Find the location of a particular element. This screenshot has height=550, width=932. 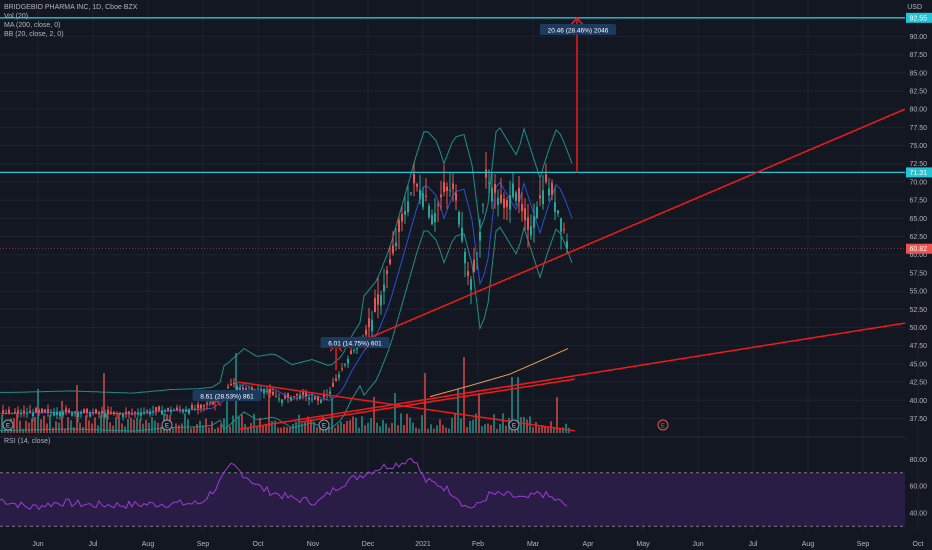

rsi-tick-label: 80.00 is located at coordinates (918, 460).